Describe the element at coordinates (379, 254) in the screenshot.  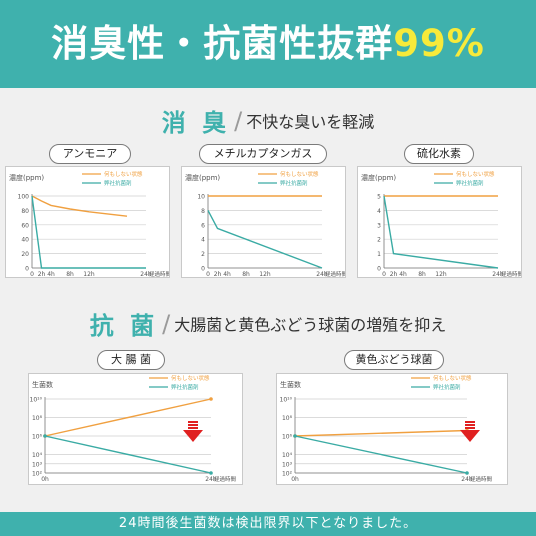
I see `y-tick-label: 1` at that location.